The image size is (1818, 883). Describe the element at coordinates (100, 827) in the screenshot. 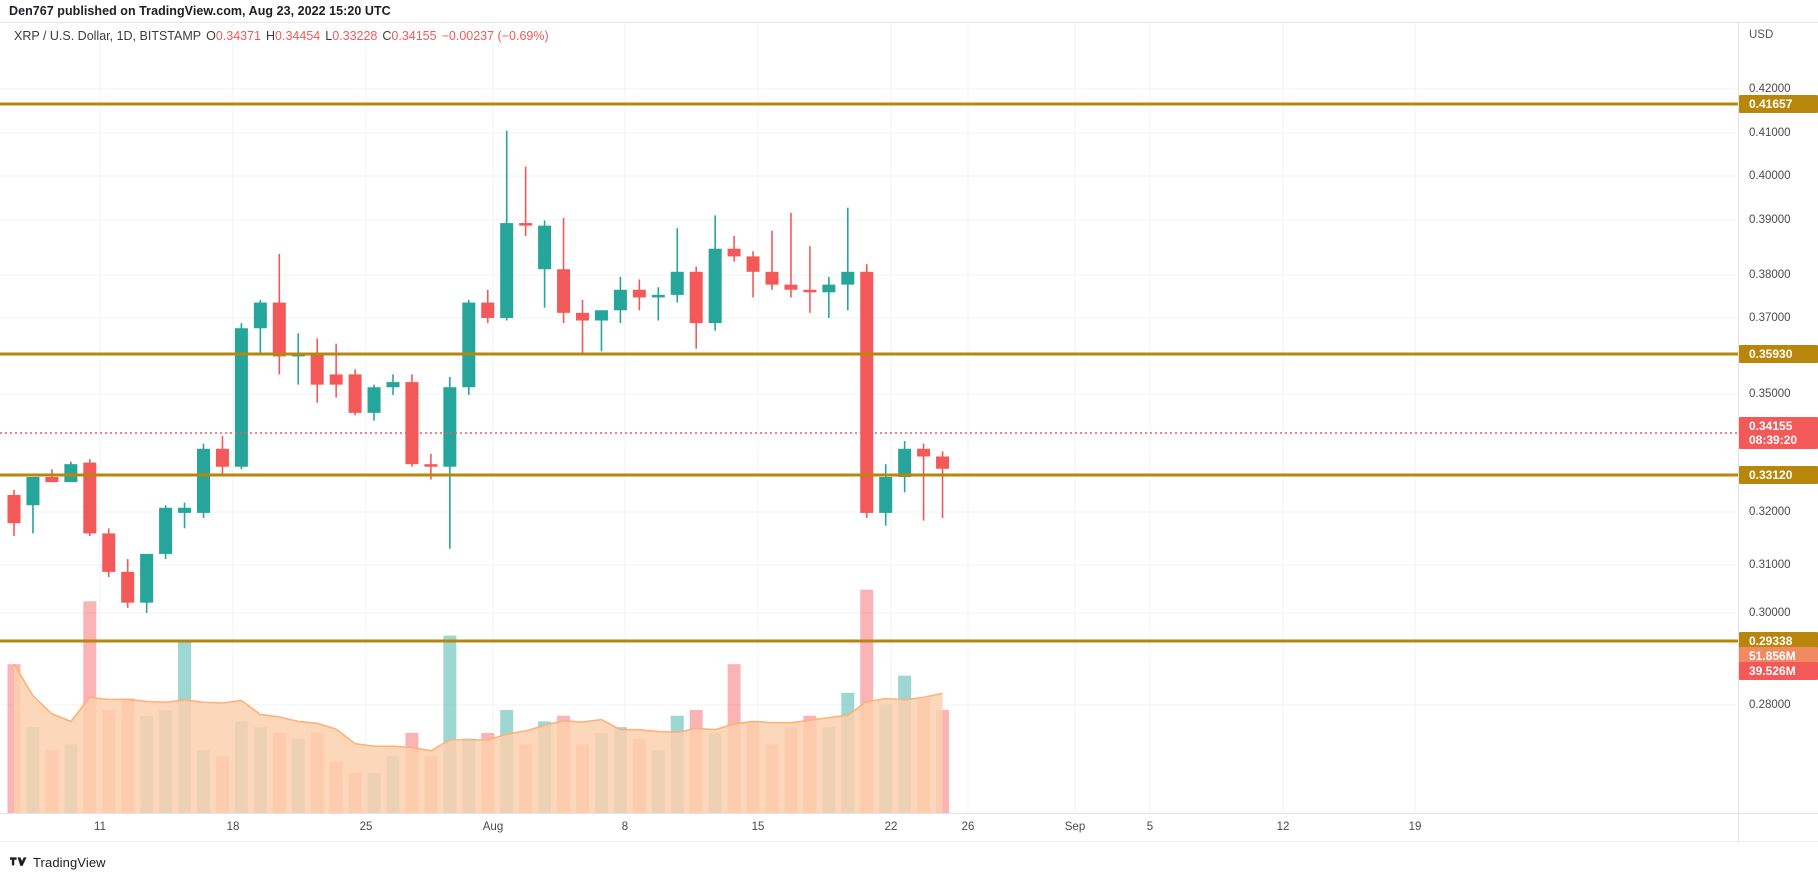

I see `time-tick-0: 11` at that location.